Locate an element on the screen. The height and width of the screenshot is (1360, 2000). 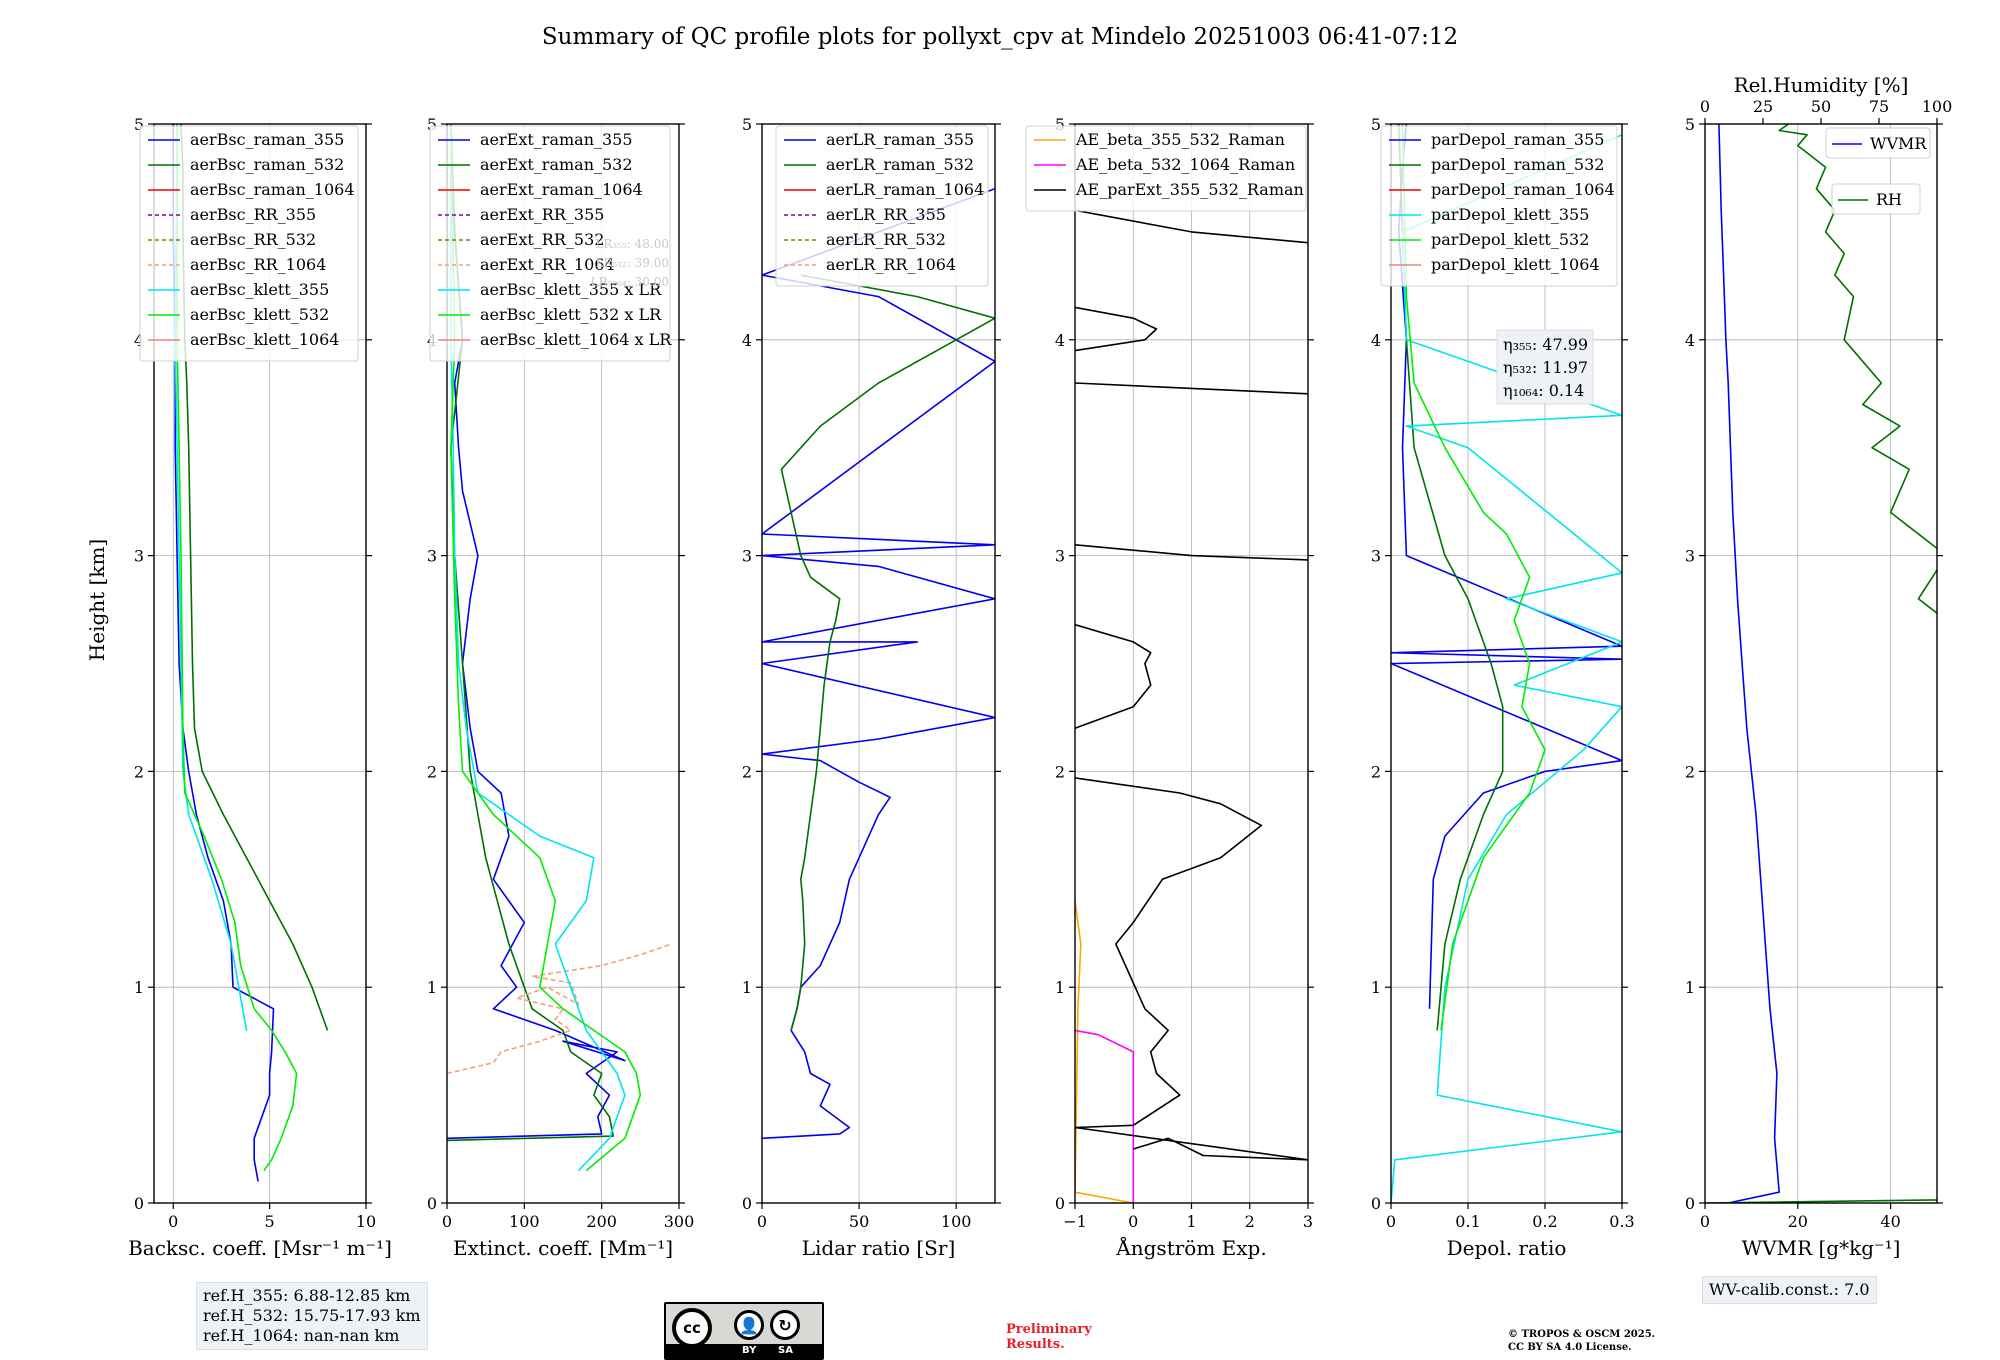
x-tick-label: 0.3 is located at coordinates (1621, 1221).